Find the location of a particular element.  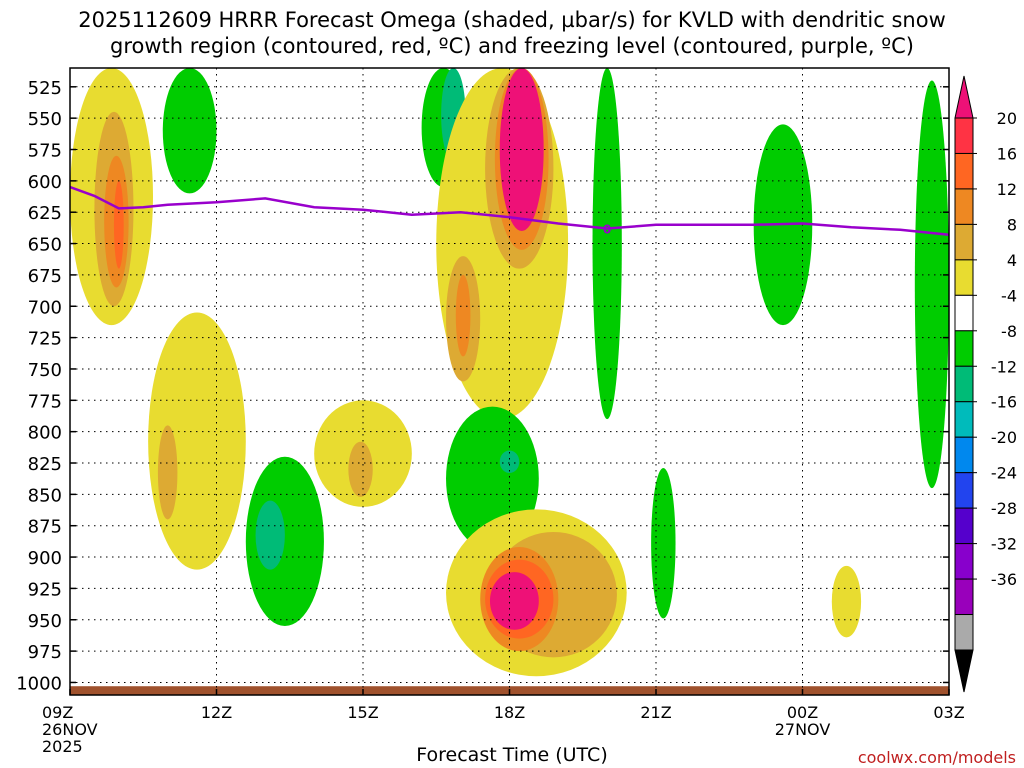

y-tick-label: 950 is located at coordinates (45, 621).